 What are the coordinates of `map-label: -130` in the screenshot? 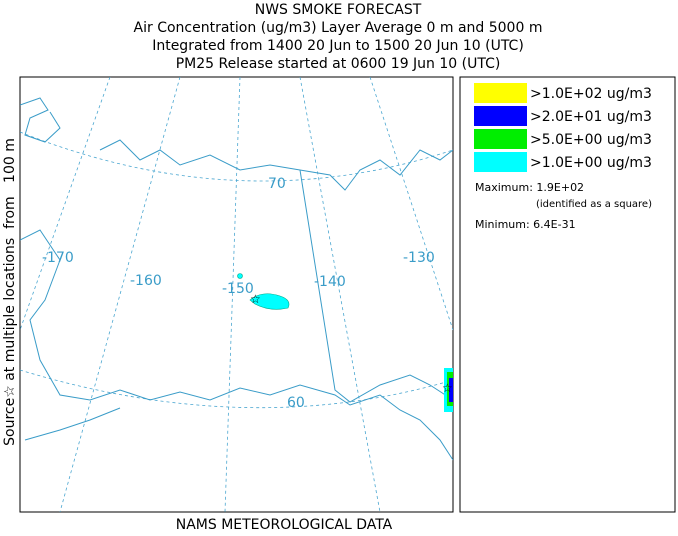 It's located at (419, 258).